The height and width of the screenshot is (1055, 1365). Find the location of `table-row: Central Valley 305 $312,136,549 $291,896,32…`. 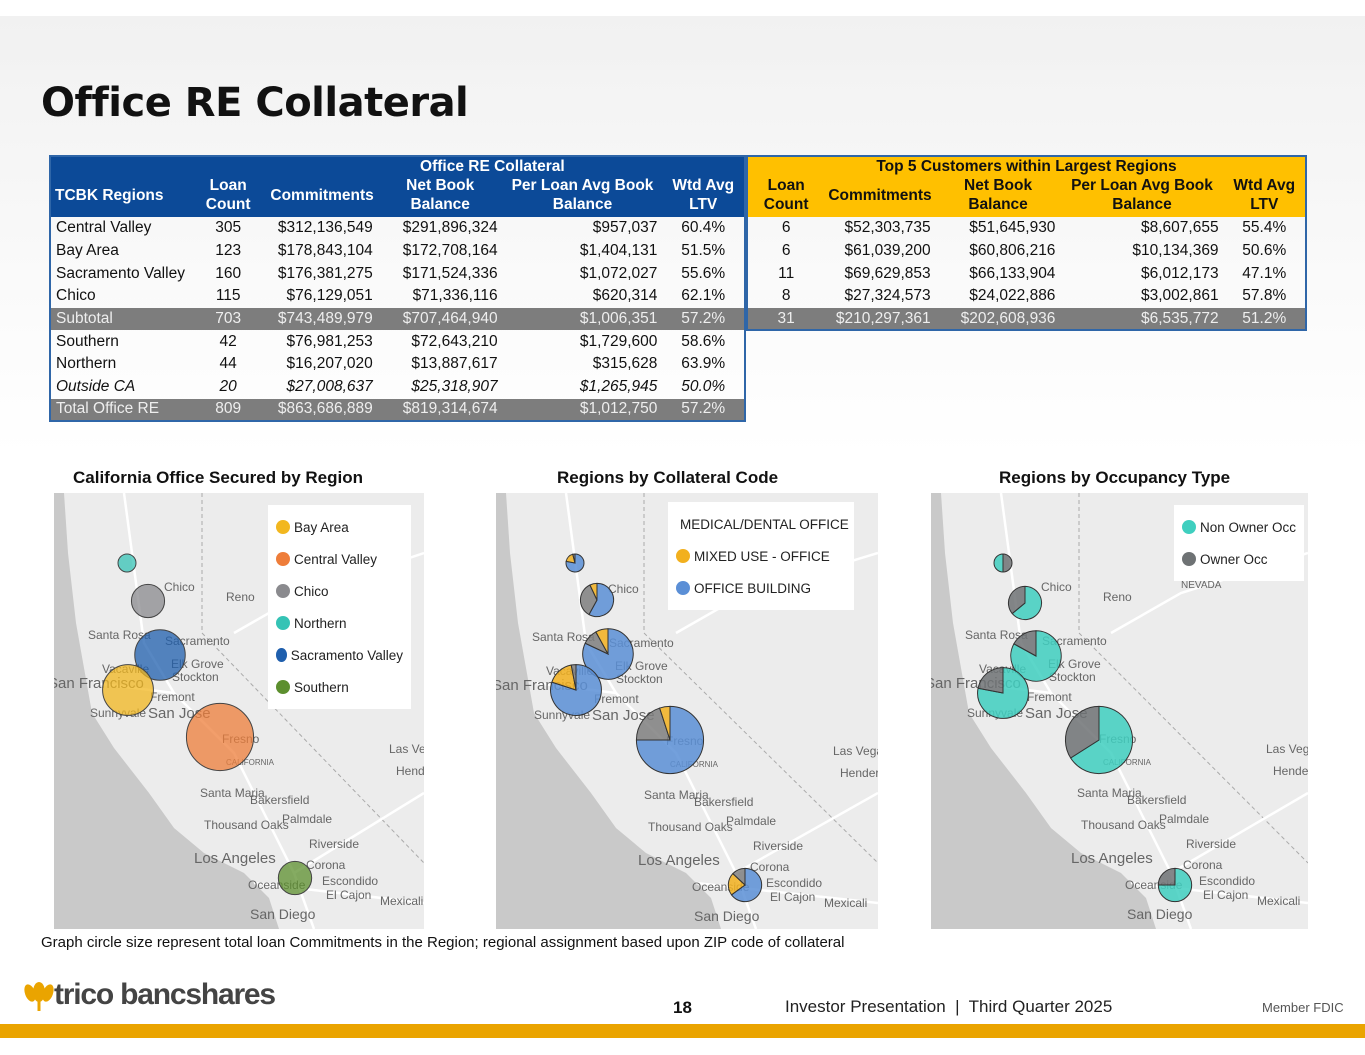

table-row: Central Valley 305 $312,136,549 $291,896,32… is located at coordinates (397, 228).